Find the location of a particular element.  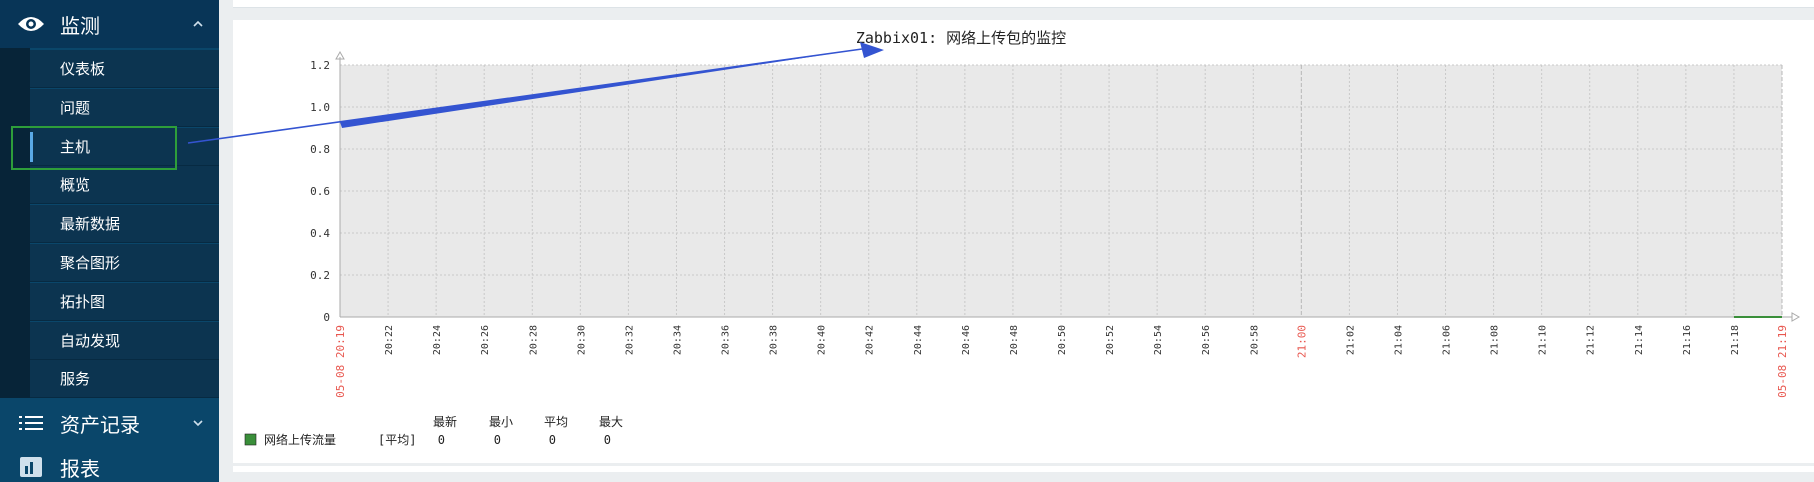

x-tick-label: 21:14 is located at coordinates (1639, 340).